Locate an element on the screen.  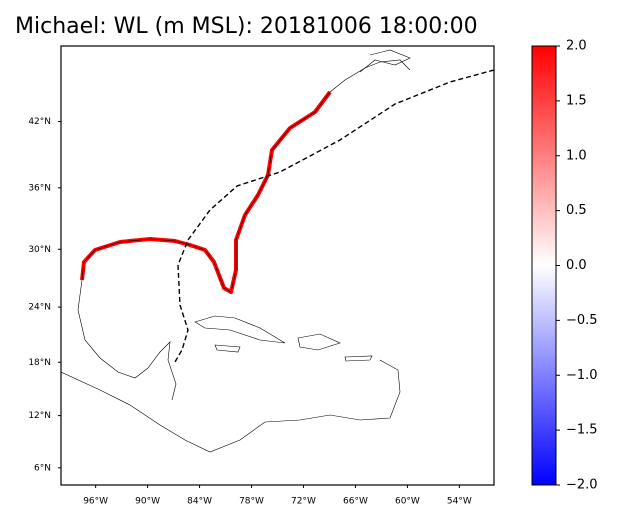
colorbar-tick-label: −0.5 is located at coordinates (582, 320).